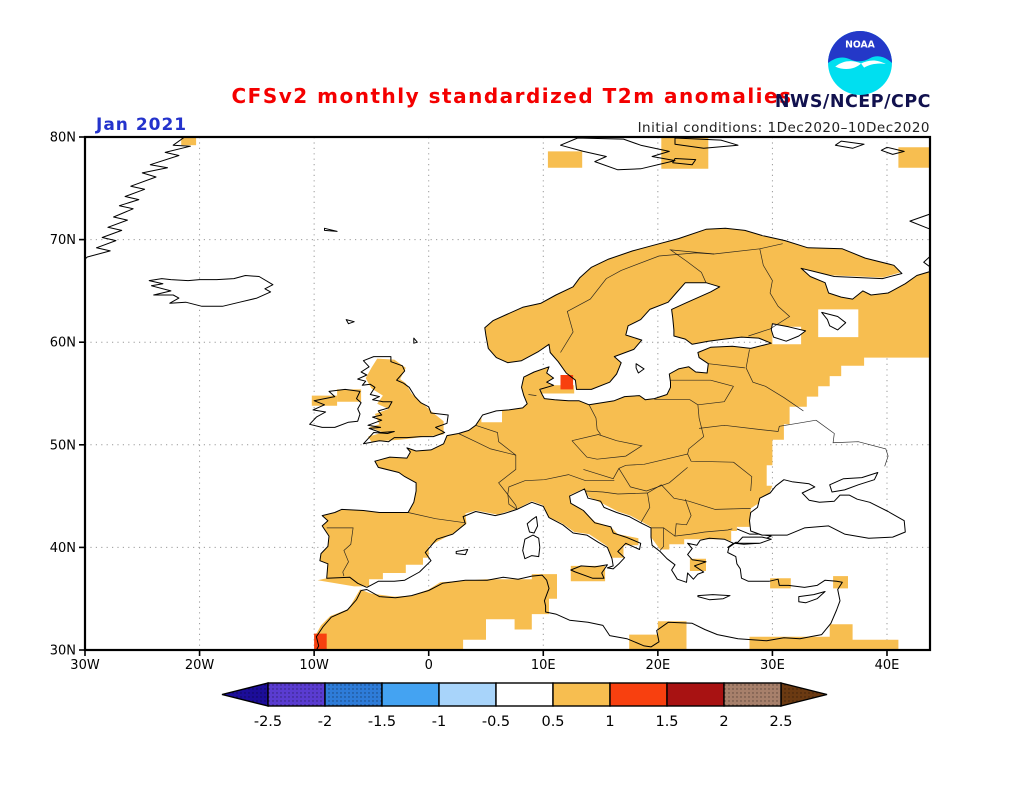 The image size is (1024, 791). I want to click on x-axis-label: 30W, so click(85, 665).